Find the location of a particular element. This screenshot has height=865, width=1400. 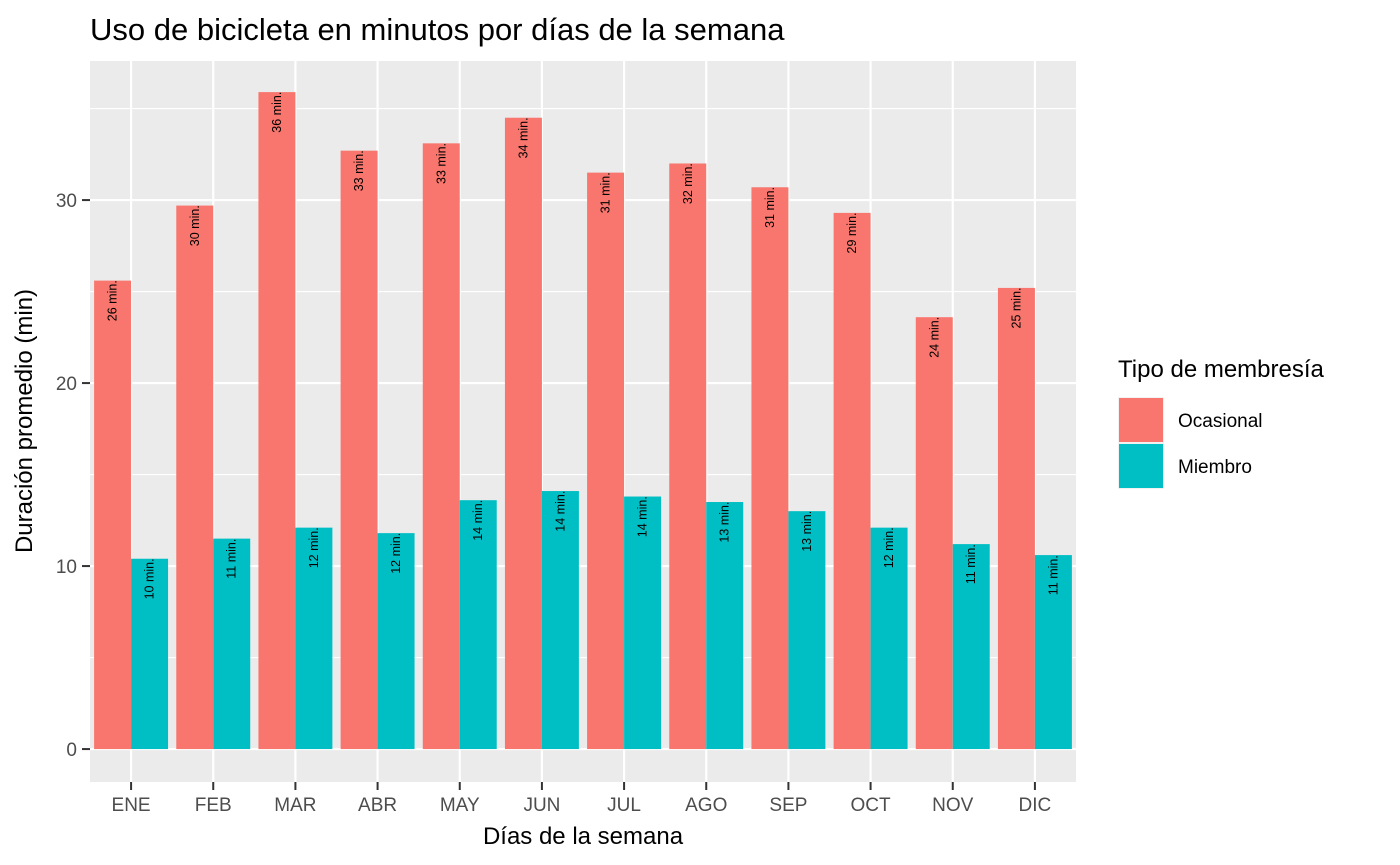

x-axis-title: Días de la semana is located at coordinates (583, 836).